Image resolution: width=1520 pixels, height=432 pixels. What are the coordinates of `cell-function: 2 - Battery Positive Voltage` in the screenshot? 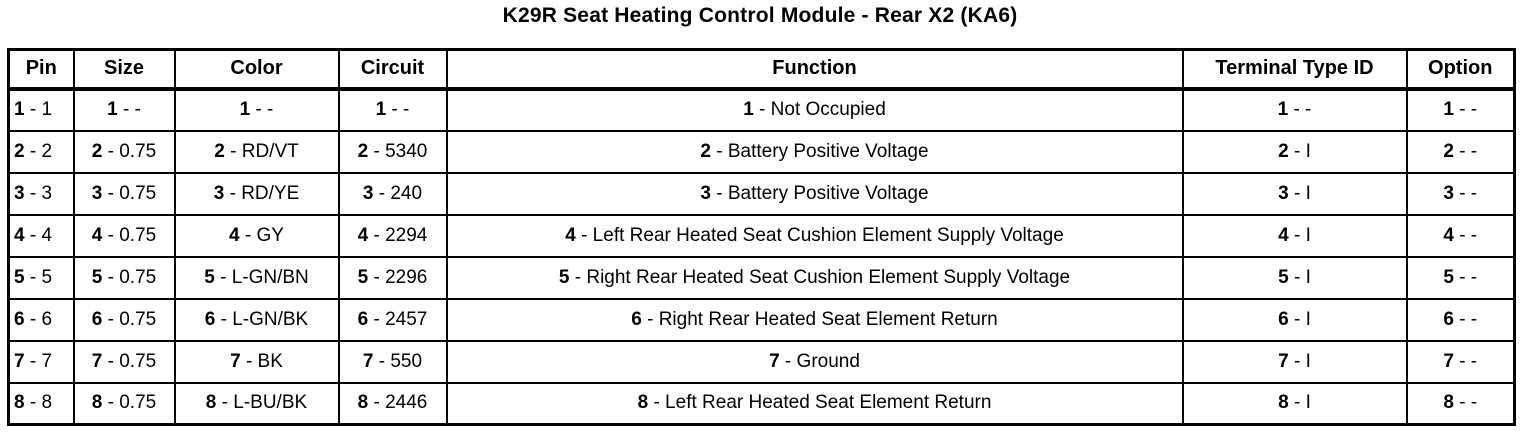 It's located at (814, 151).